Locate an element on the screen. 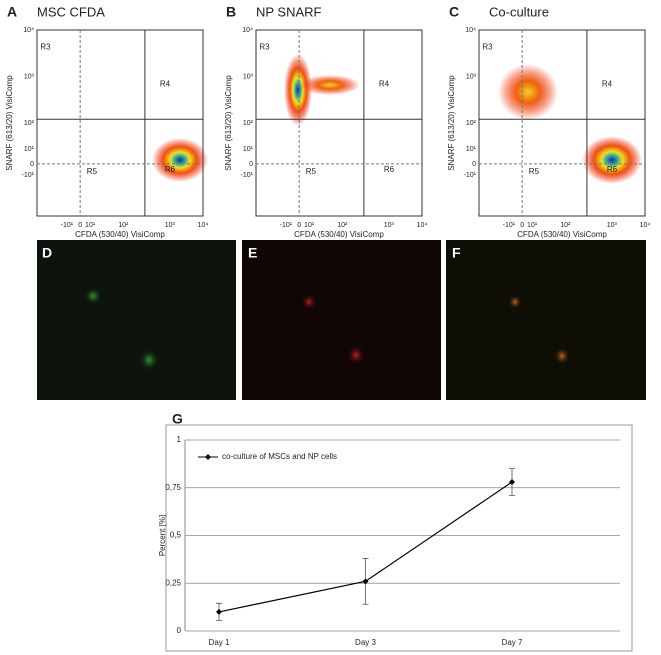  y-axis-label: Percent [%] is located at coordinates (162, 535).